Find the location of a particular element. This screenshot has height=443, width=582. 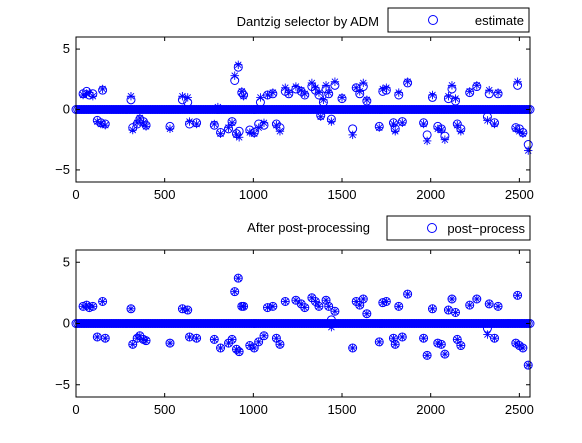

y-tick-label: 5 is located at coordinates (66, 261).